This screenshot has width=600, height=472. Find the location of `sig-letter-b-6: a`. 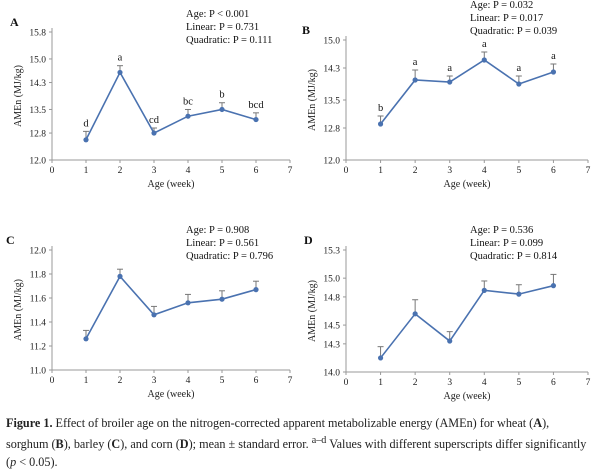

sig-letter-b-6: a is located at coordinates (553, 56).